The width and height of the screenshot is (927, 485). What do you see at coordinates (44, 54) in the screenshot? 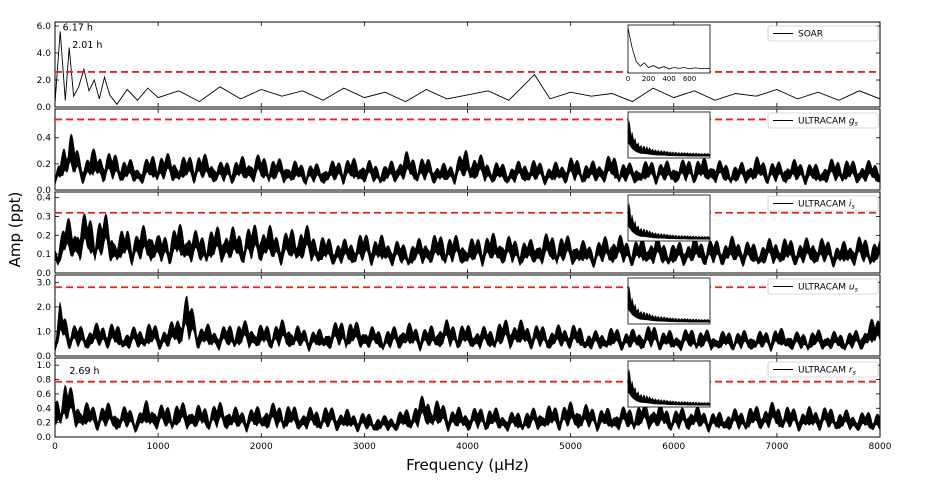
I see `y-tick-label: 4.0` at bounding box center [44, 54].